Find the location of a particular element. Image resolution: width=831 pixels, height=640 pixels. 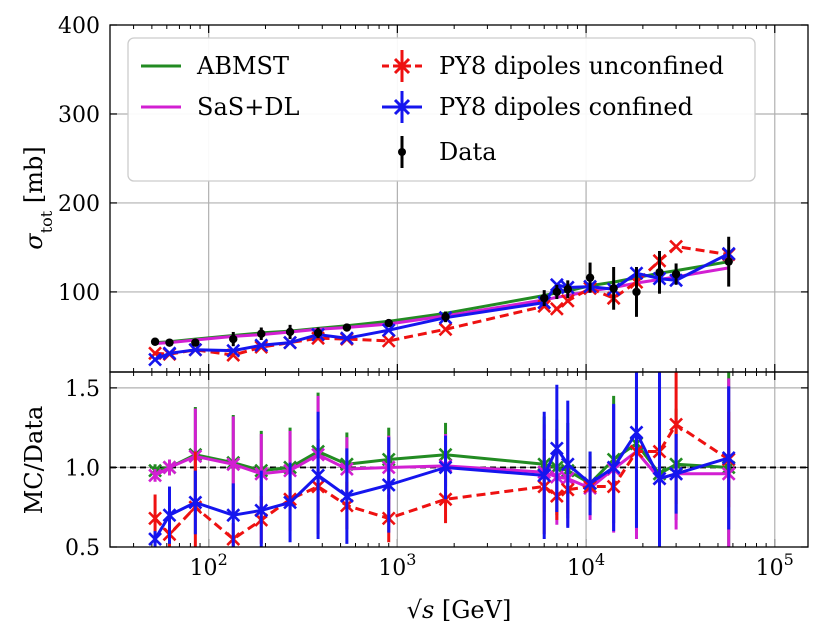

top-y-axis-label: σtot [mb] is located at coordinates (38, 197).